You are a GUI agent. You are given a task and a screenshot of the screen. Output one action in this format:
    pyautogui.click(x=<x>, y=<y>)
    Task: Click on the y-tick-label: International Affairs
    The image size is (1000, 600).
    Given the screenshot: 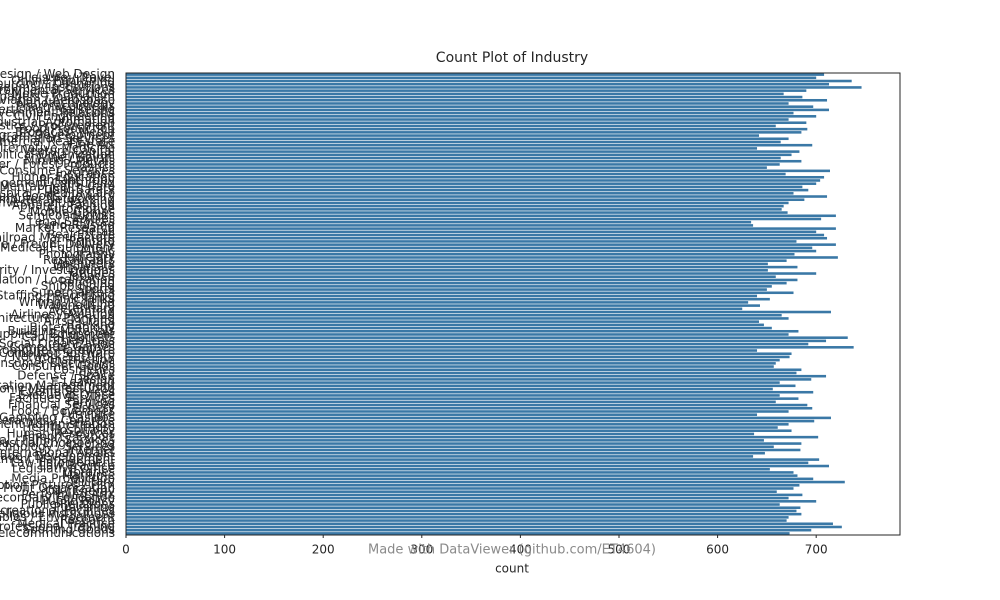 What is the action you would take?
    pyautogui.click(x=57, y=453)
    